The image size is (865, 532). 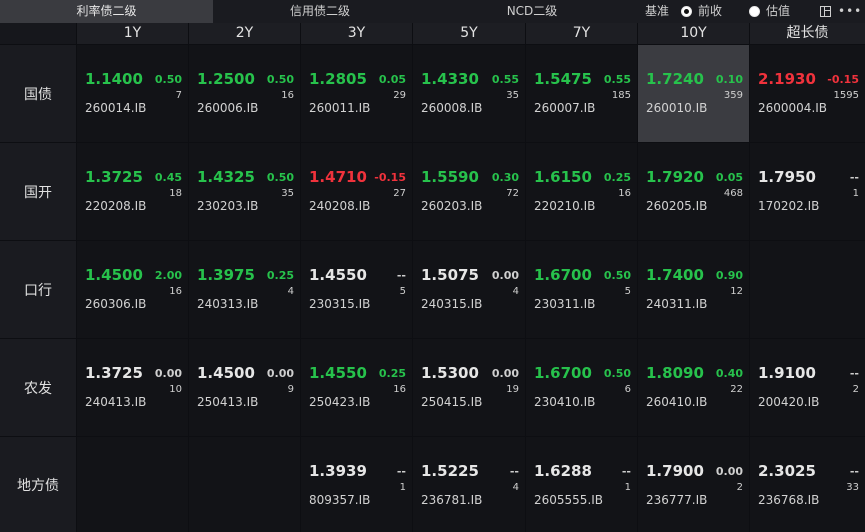 What do you see at coordinates (132, 93) in the screenshot?
I see `quote-cell: 1.1400 0.50 7 260014.IB` at bounding box center [132, 93].